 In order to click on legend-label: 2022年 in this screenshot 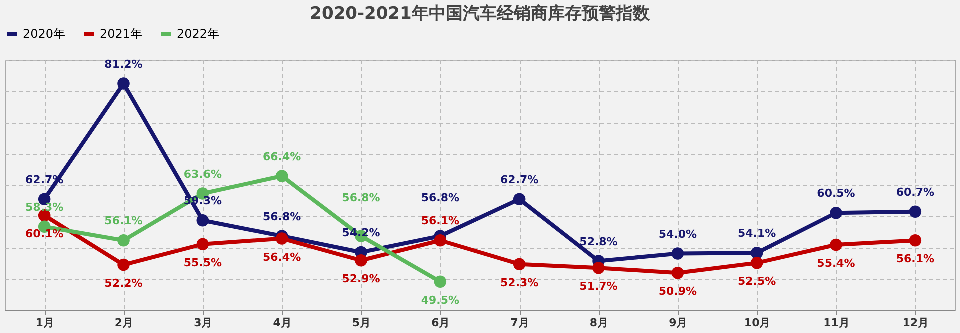, I will do `click(198, 34)`.